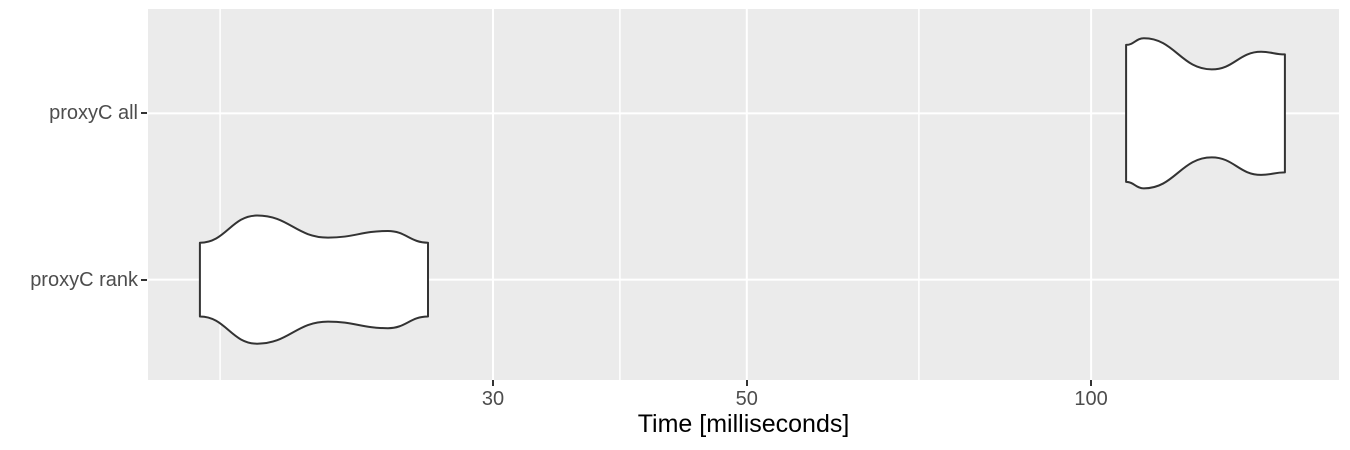 The height and width of the screenshot is (450, 1350). I want to click on x-tick-label: 50, so click(746, 399).